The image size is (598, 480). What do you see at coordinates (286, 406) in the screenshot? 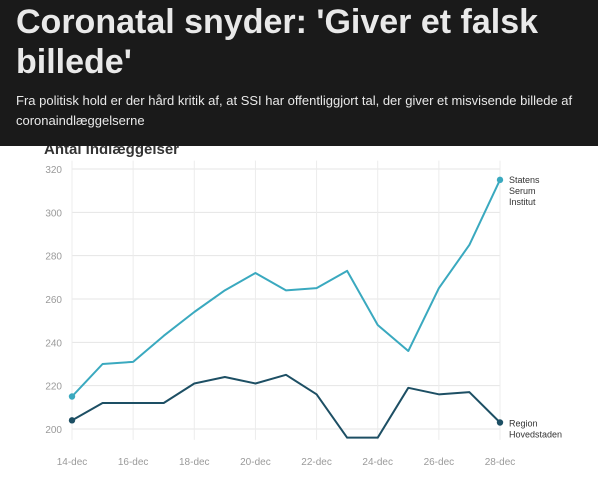
I see `series-line` at bounding box center [286, 406].